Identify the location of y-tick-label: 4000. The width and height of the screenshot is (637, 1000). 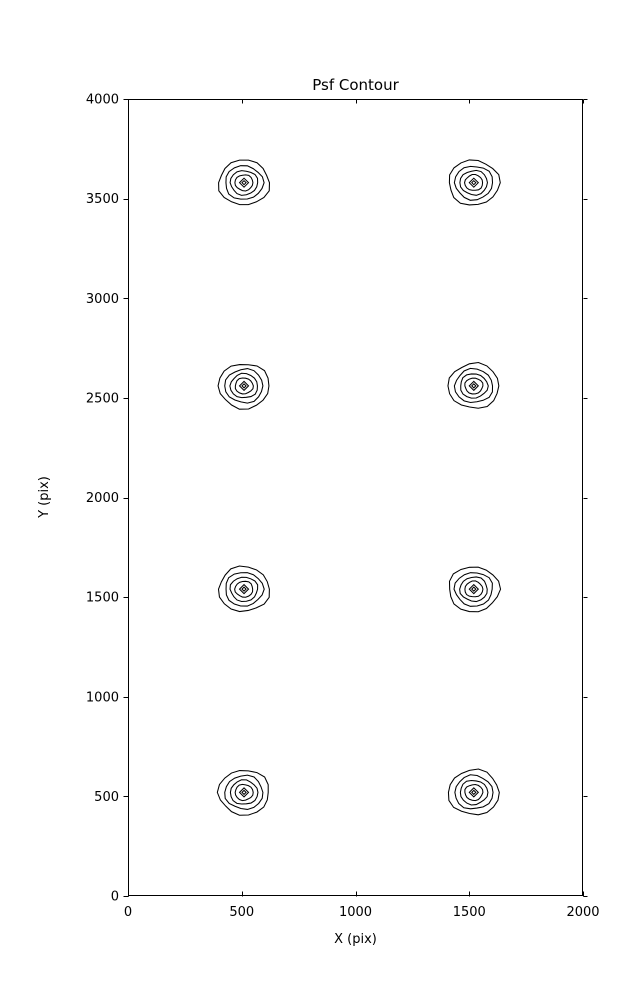
(102, 100).